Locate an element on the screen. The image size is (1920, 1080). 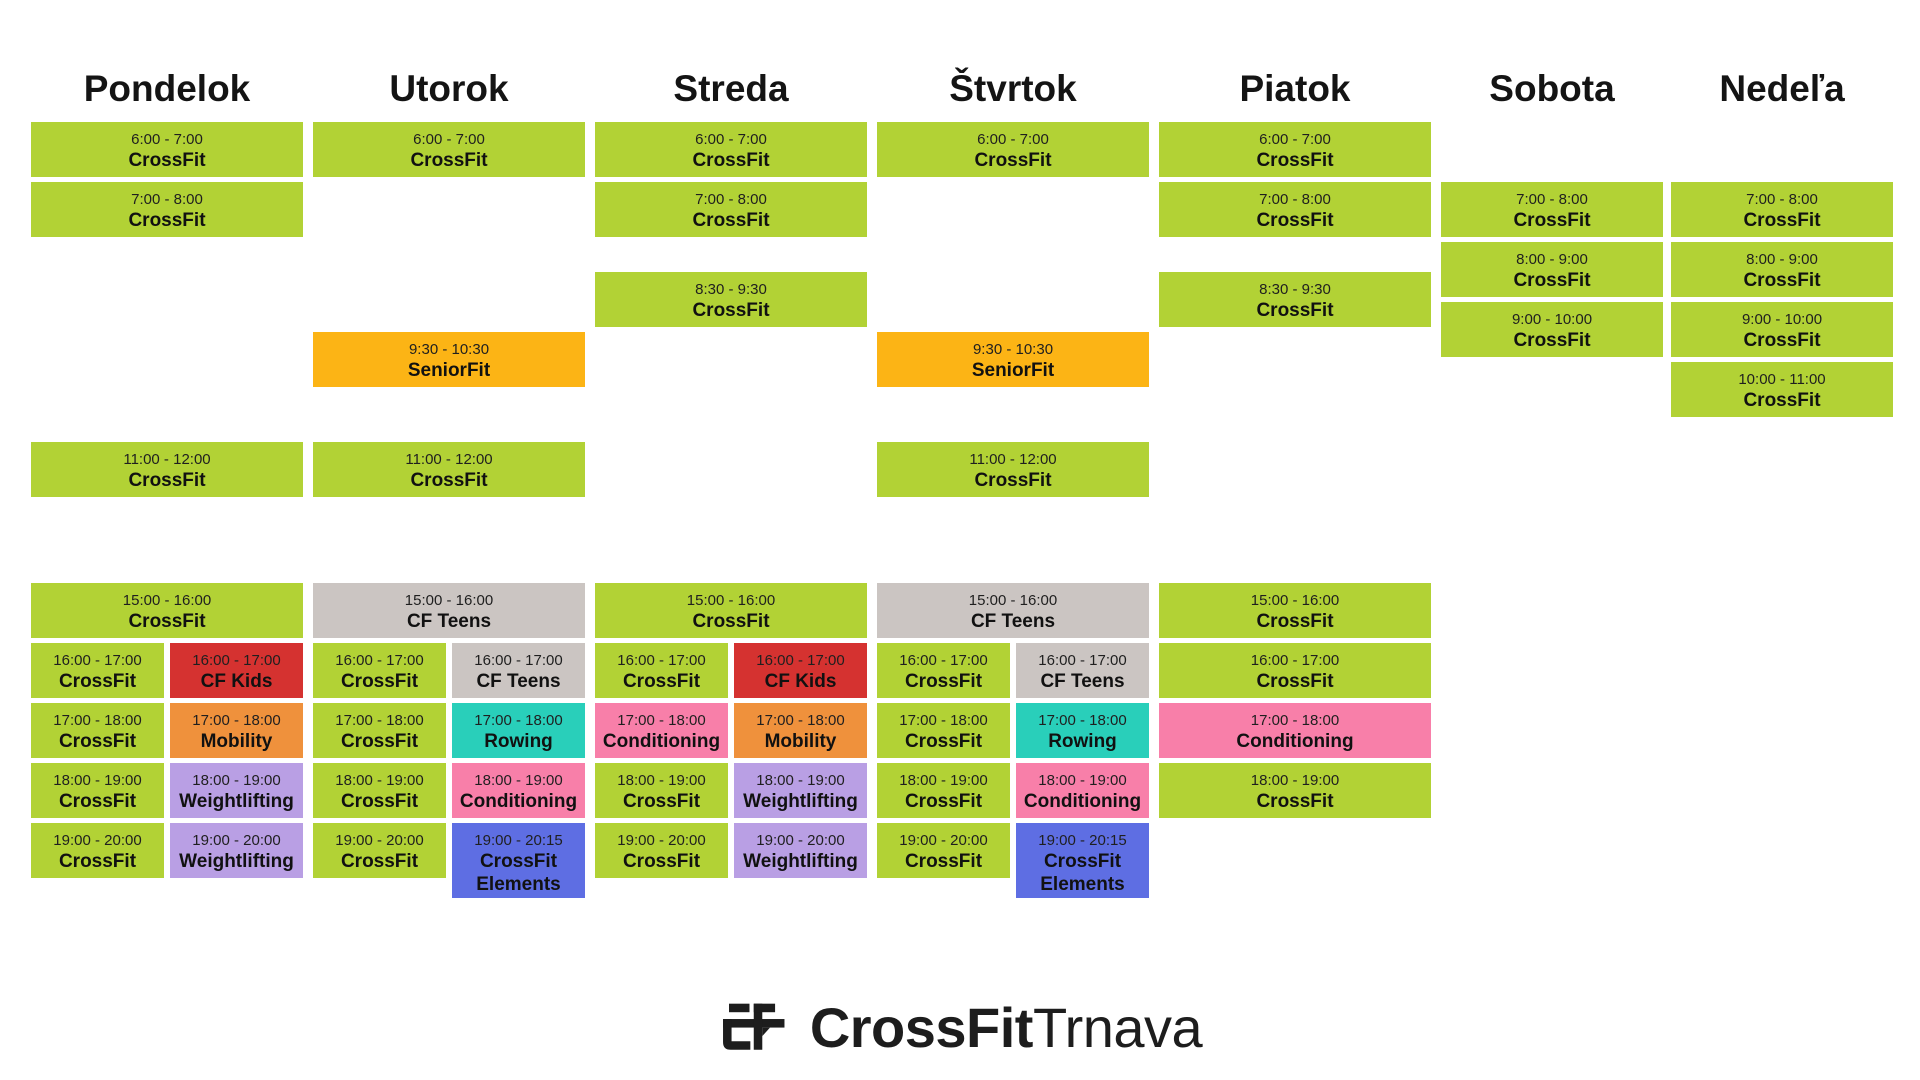
class-block-crossfit: 11:00 - 12:00 CrossFit is located at coordinates (449, 469).